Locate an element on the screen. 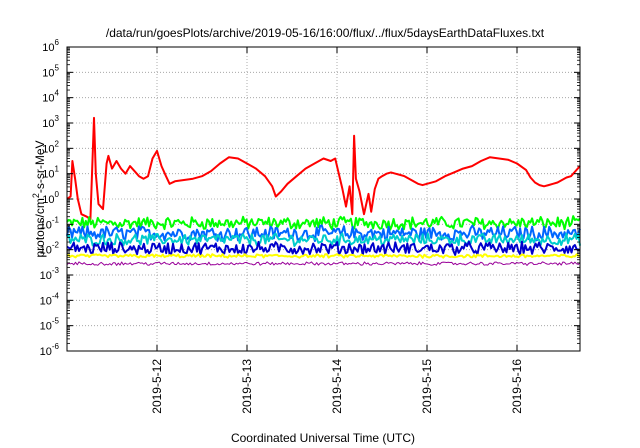  y-tick-label: 10³ is located at coordinates (50, 122).